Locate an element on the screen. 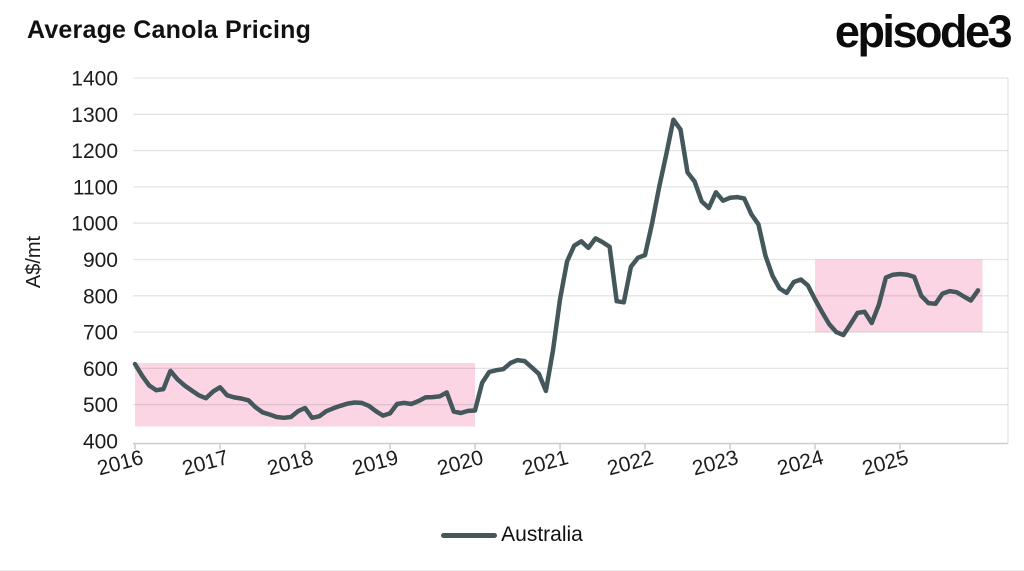  chart-title: Average Canola Pricing is located at coordinates (169, 30).